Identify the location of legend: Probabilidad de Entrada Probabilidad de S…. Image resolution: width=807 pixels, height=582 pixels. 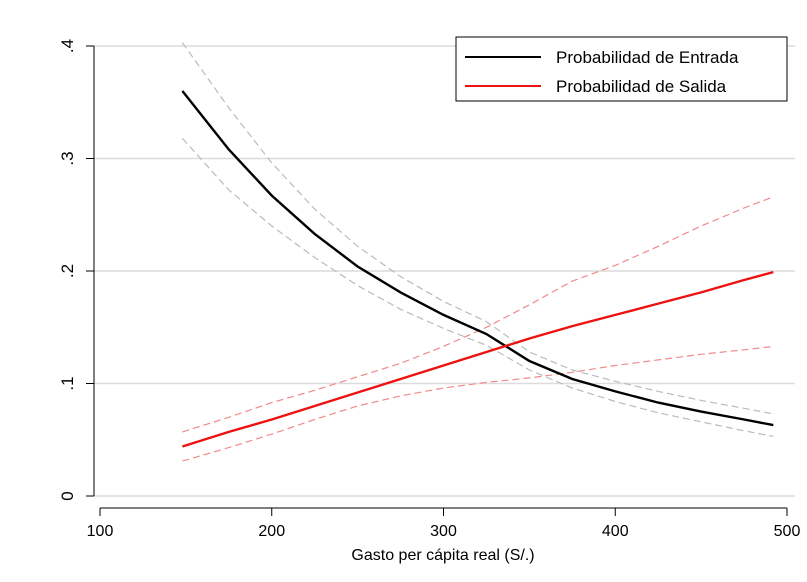
(621, 69).